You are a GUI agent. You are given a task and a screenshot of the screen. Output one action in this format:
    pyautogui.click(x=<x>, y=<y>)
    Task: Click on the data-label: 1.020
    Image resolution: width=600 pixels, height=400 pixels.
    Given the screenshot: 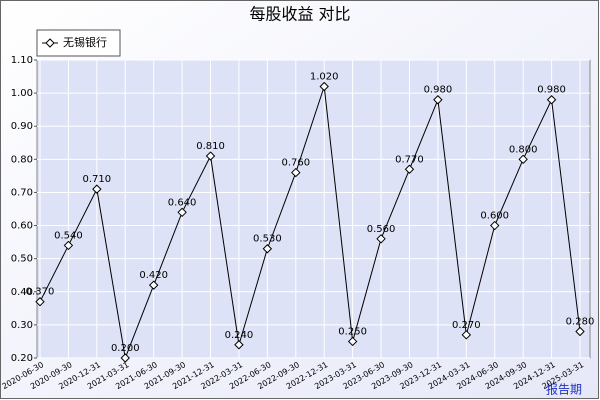 What is the action you would take?
    pyautogui.click(x=324, y=76)
    